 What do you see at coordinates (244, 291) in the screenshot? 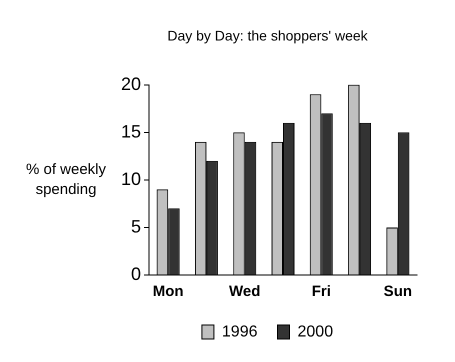
I see `x-tick-label: Wed` at bounding box center [244, 291].